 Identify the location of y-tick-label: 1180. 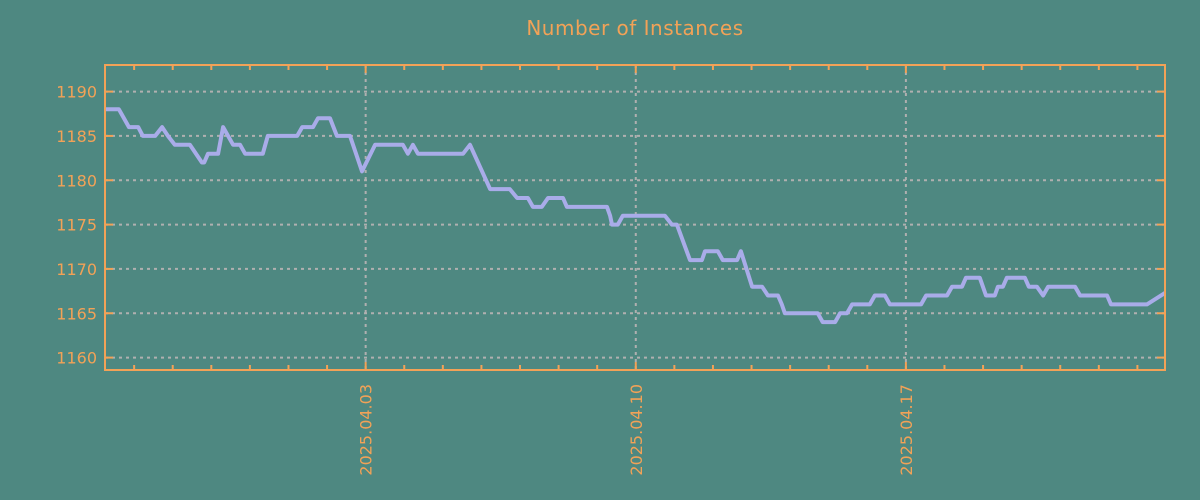
(76, 180).